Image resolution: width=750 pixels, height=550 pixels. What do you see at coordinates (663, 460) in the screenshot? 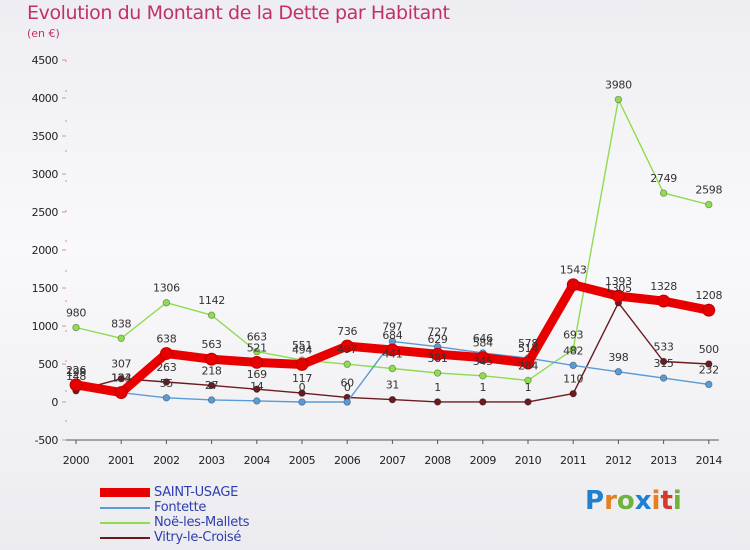
I see `x-tick-label: 2013` at bounding box center [663, 460].